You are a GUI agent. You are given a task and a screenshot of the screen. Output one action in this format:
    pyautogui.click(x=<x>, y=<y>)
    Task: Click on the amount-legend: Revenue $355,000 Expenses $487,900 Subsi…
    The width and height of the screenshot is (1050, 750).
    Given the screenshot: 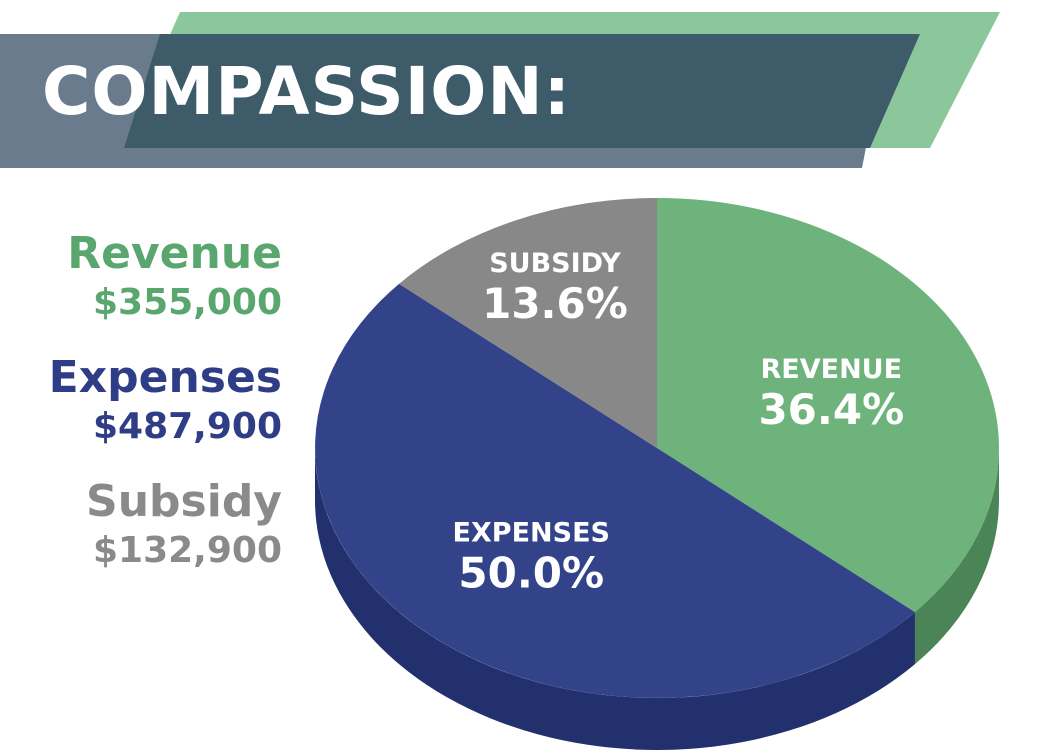 What is the action you would take?
    pyautogui.click(x=142, y=414)
    